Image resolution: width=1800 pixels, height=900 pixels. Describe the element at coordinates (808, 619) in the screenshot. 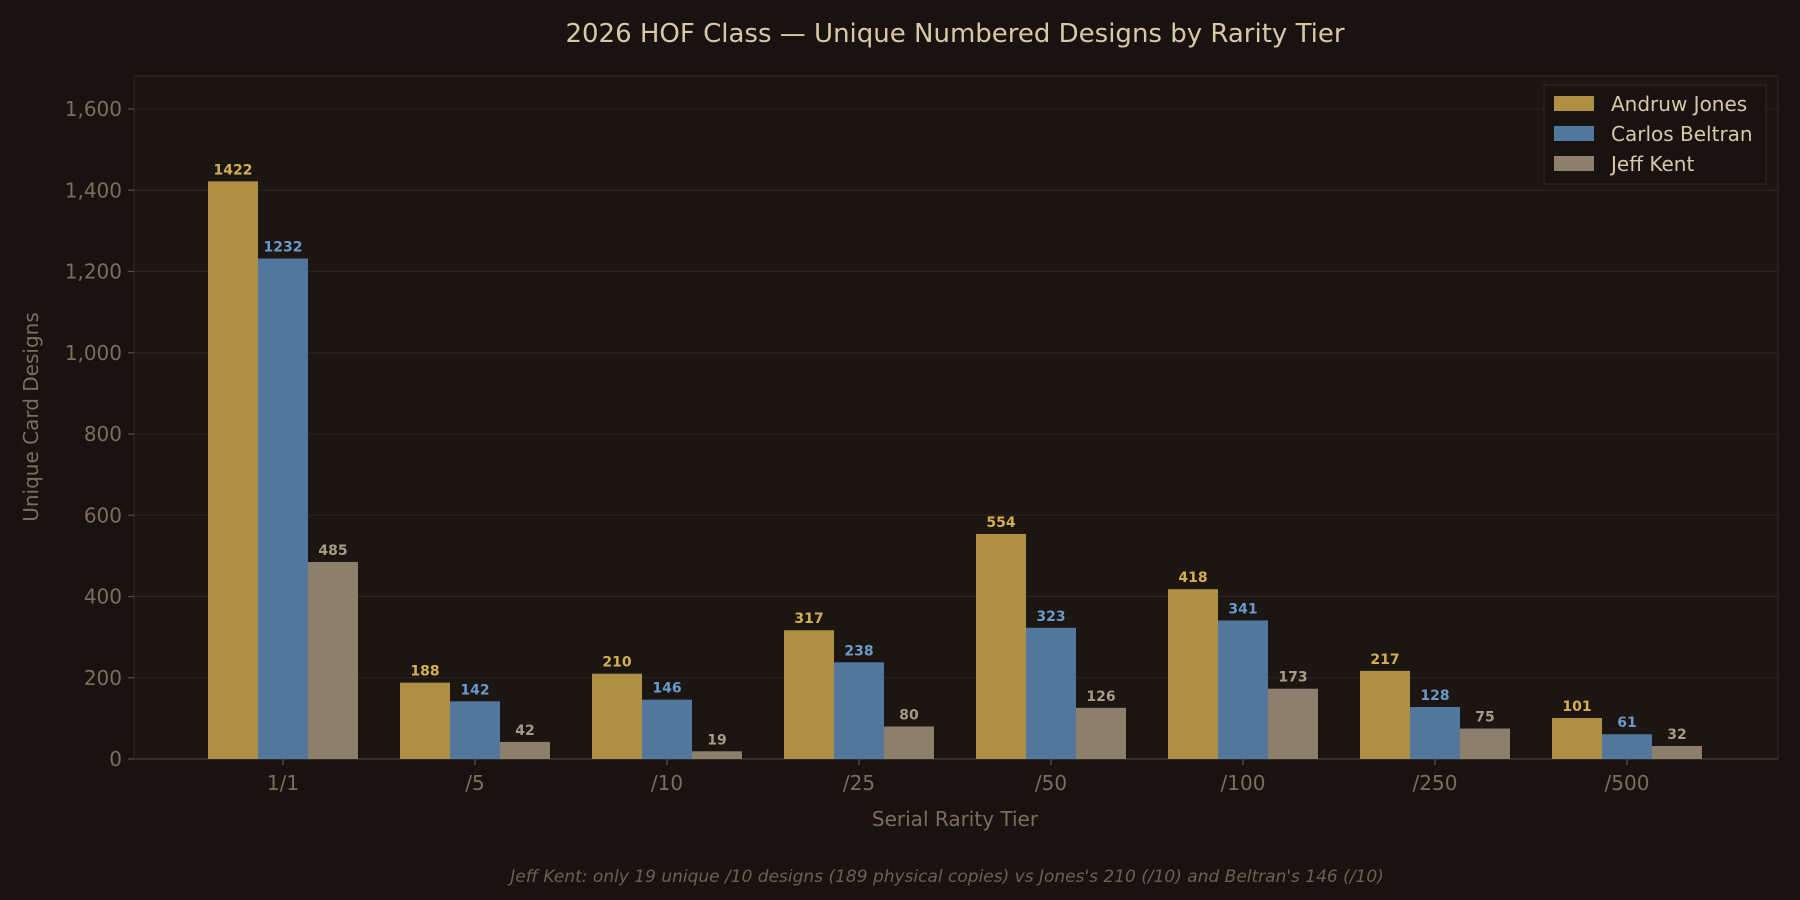

I see `data-label: 317` at that location.